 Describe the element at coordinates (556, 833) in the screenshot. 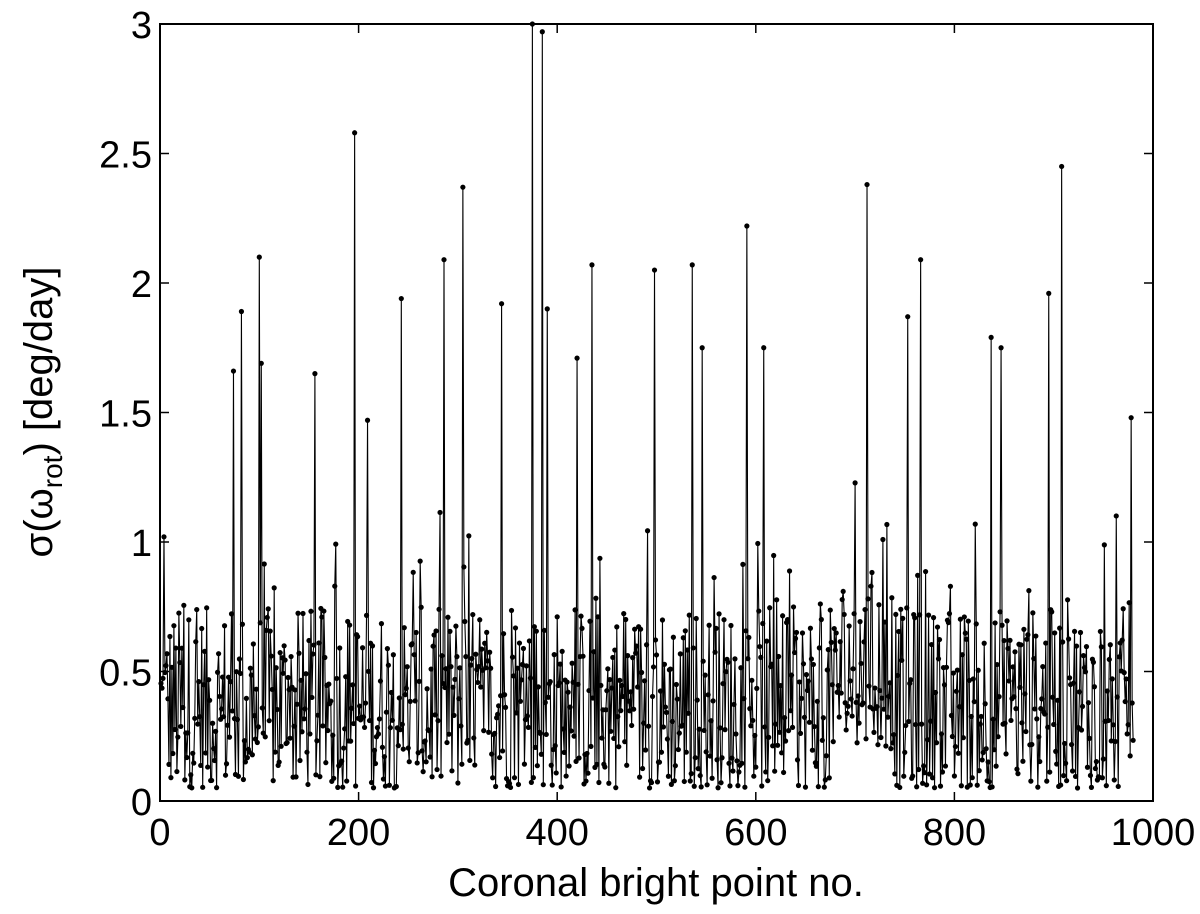

I see `x-tick-label: 400` at that location.